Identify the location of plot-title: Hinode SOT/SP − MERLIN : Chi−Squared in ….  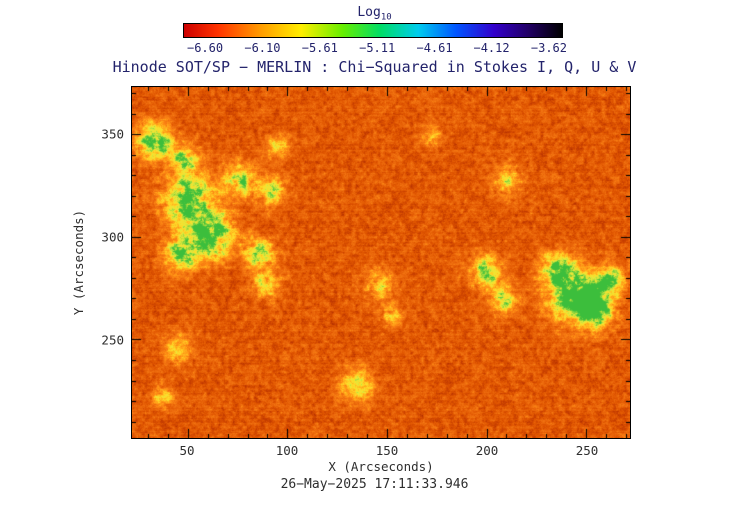
(374, 67).